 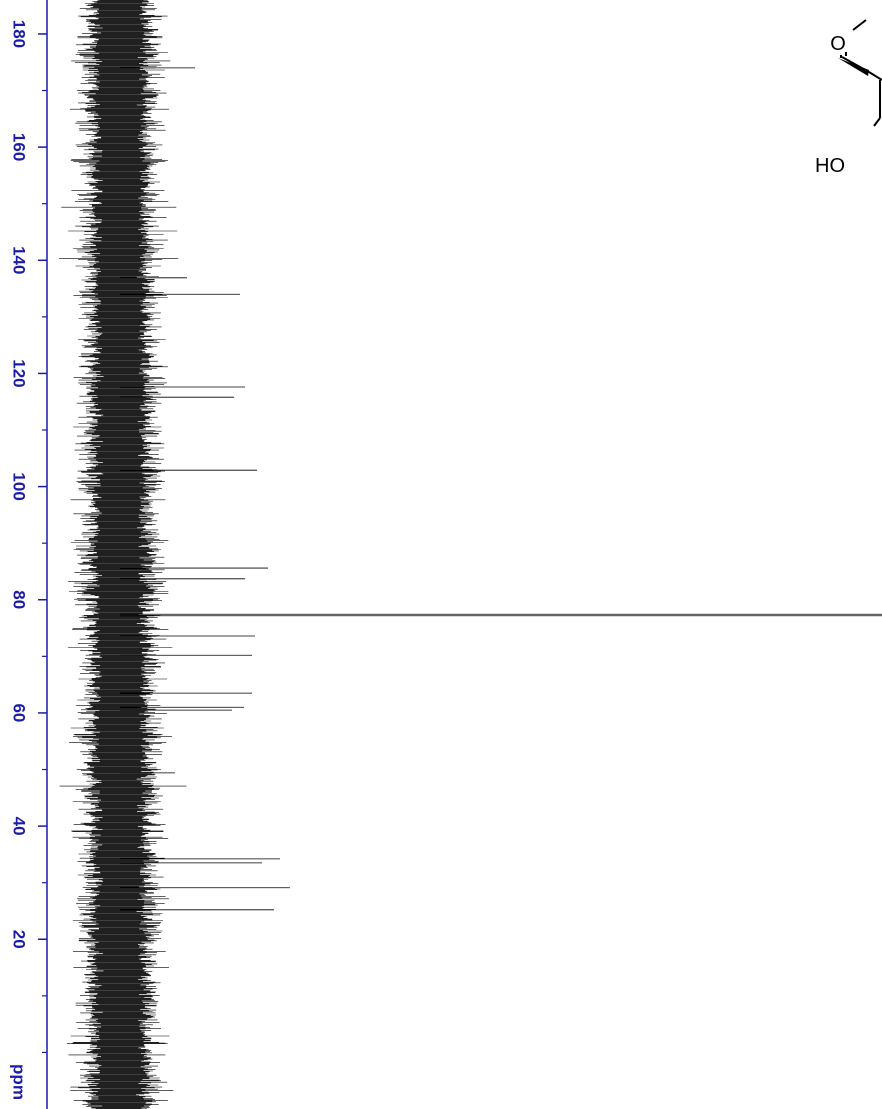 What do you see at coordinates (19, 1082) in the screenshot?
I see `y-axis-label: ppm` at bounding box center [19, 1082].